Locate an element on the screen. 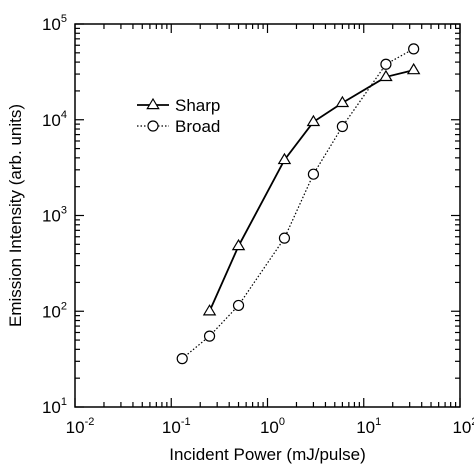 This screenshot has height=466, width=474. y-tick-label: 10⁵ is located at coordinates (54, 23).